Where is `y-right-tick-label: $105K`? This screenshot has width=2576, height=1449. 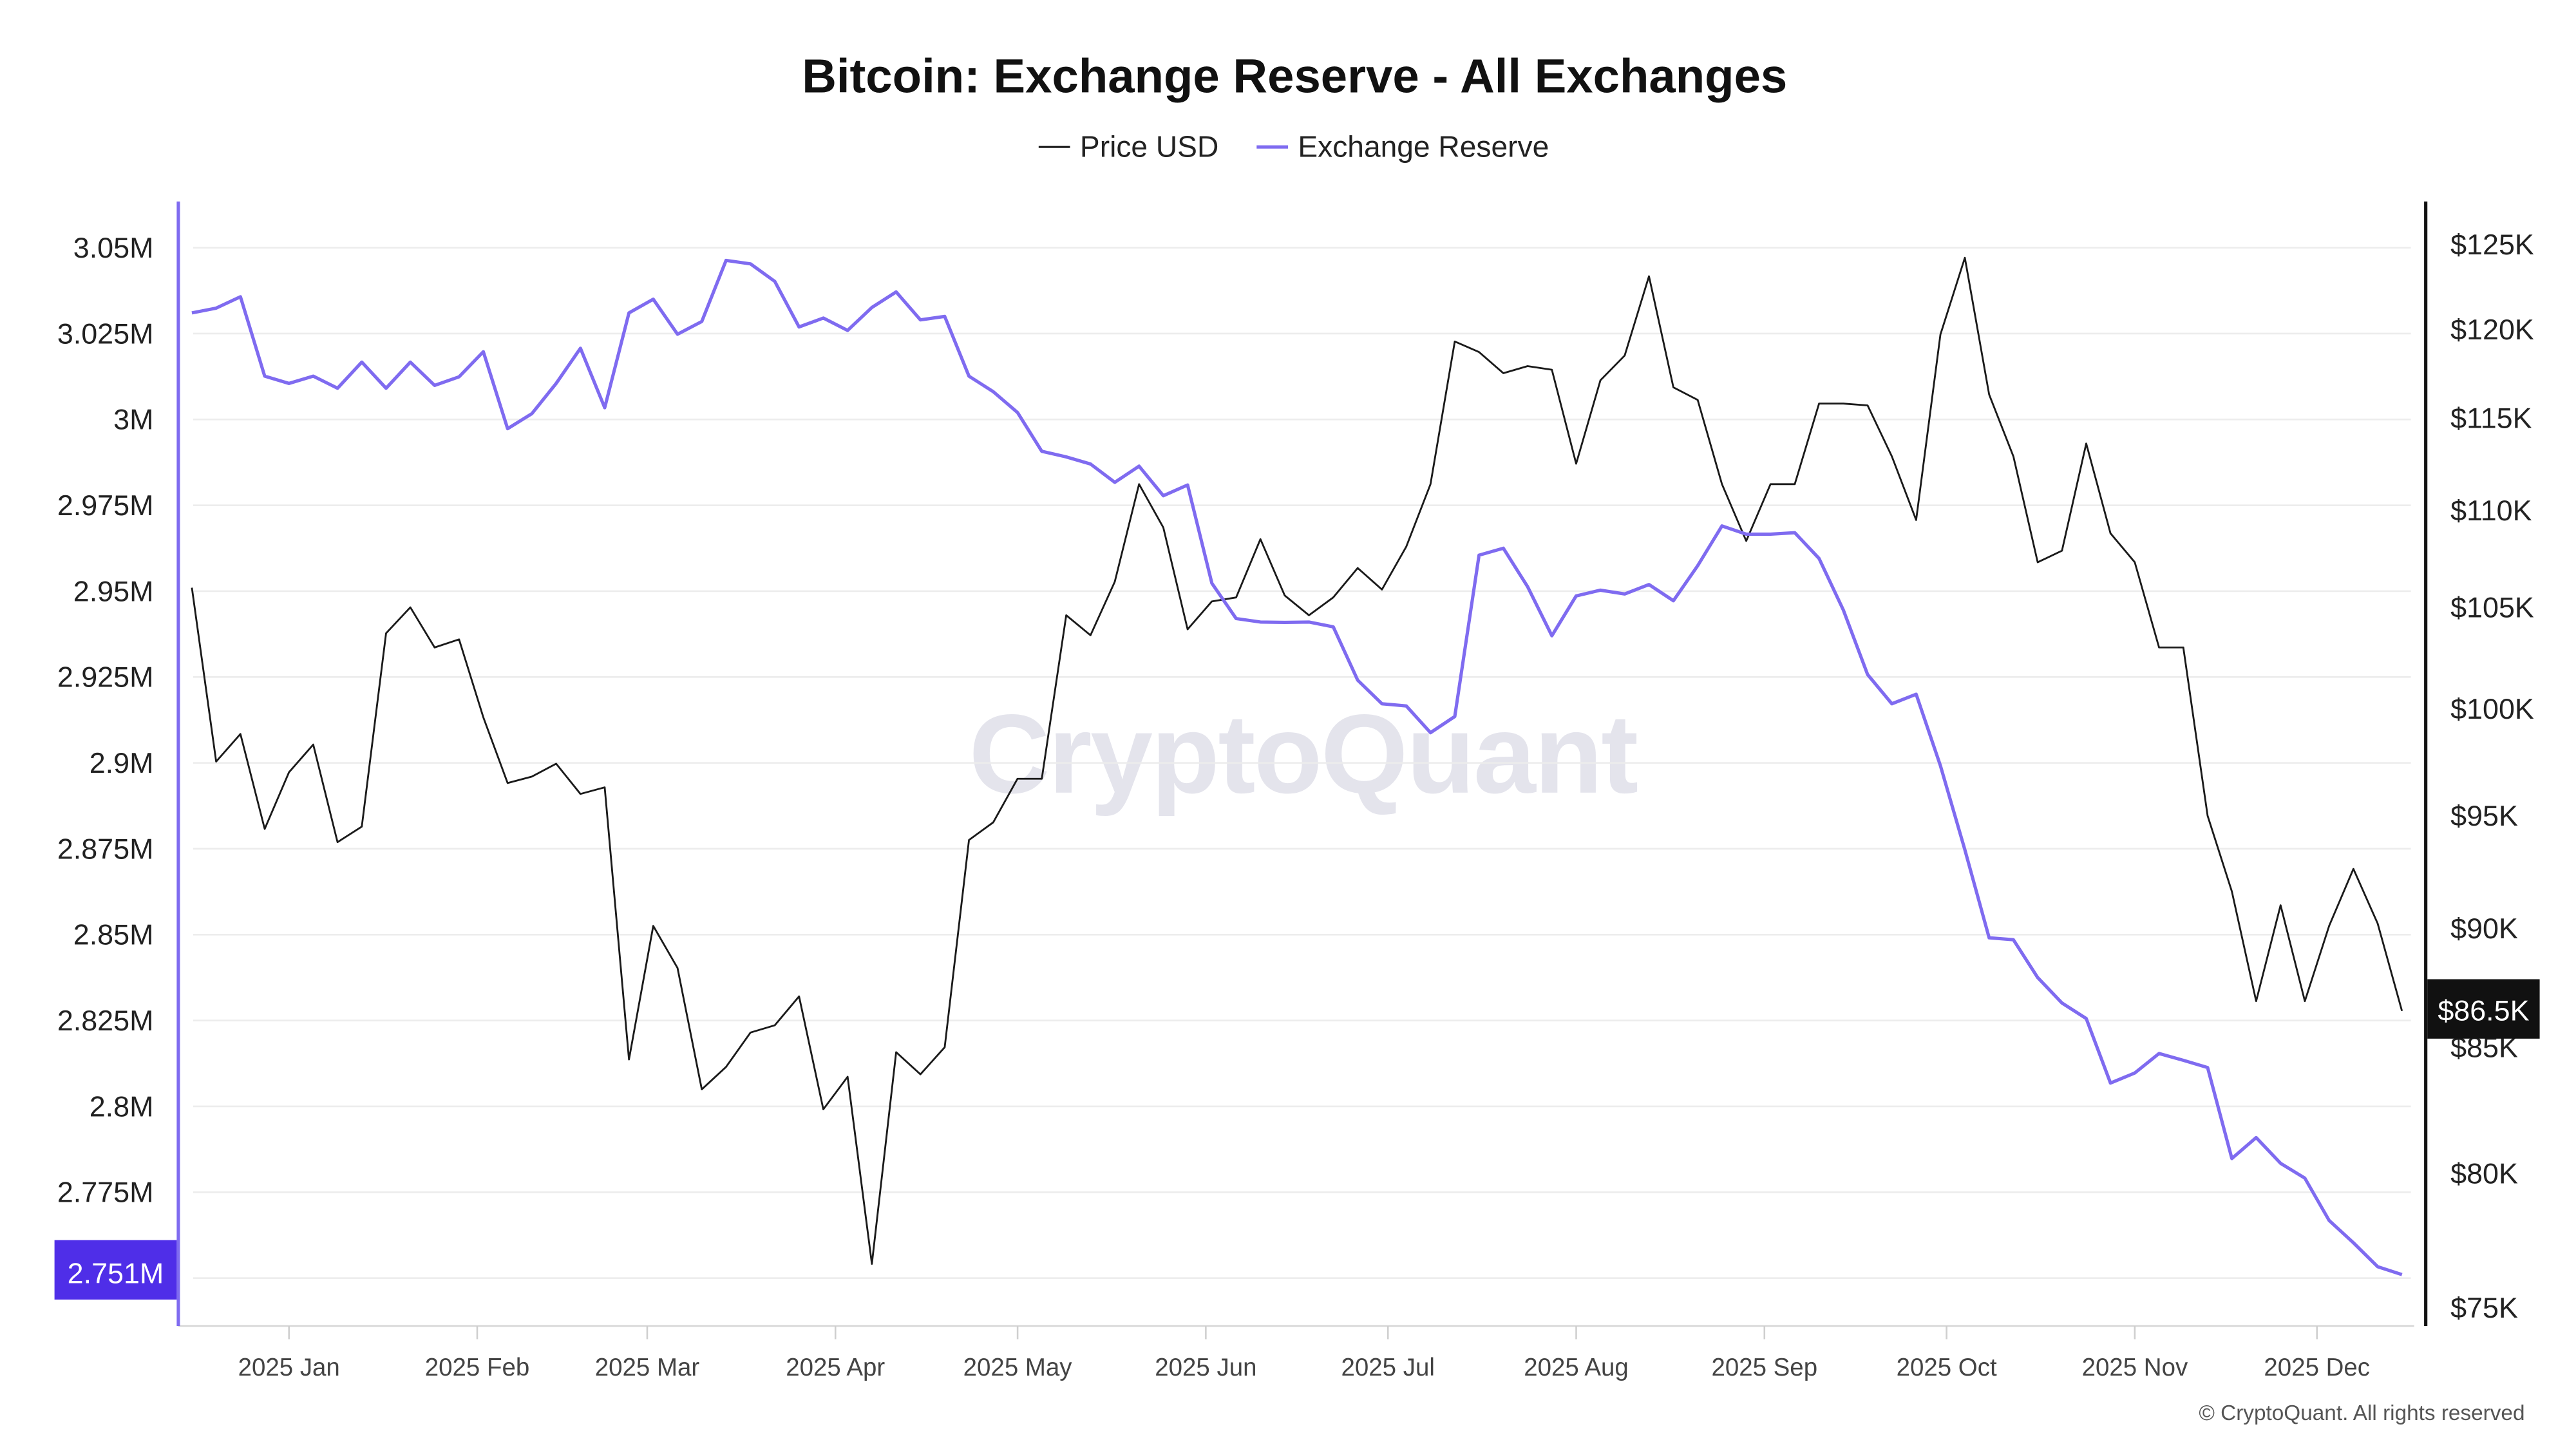
y-right-tick-label: $105K is located at coordinates (2492, 607).